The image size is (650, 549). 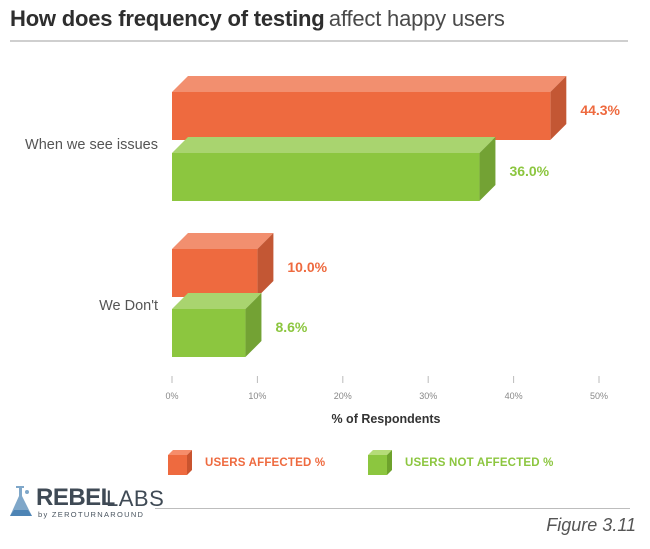 What do you see at coordinates (591, 525) in the screenshot?
I see `figure-caption: Figure 3.11` at bounding box center [591, 525].